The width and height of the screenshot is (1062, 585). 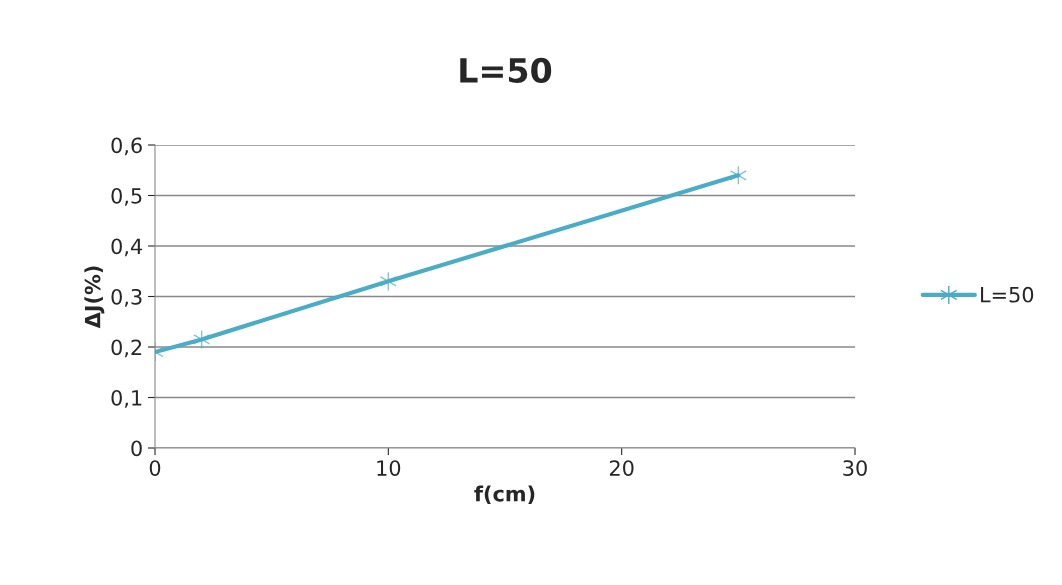 I want to click on y-tick-label: 0,2, so click(x=126, y=348).